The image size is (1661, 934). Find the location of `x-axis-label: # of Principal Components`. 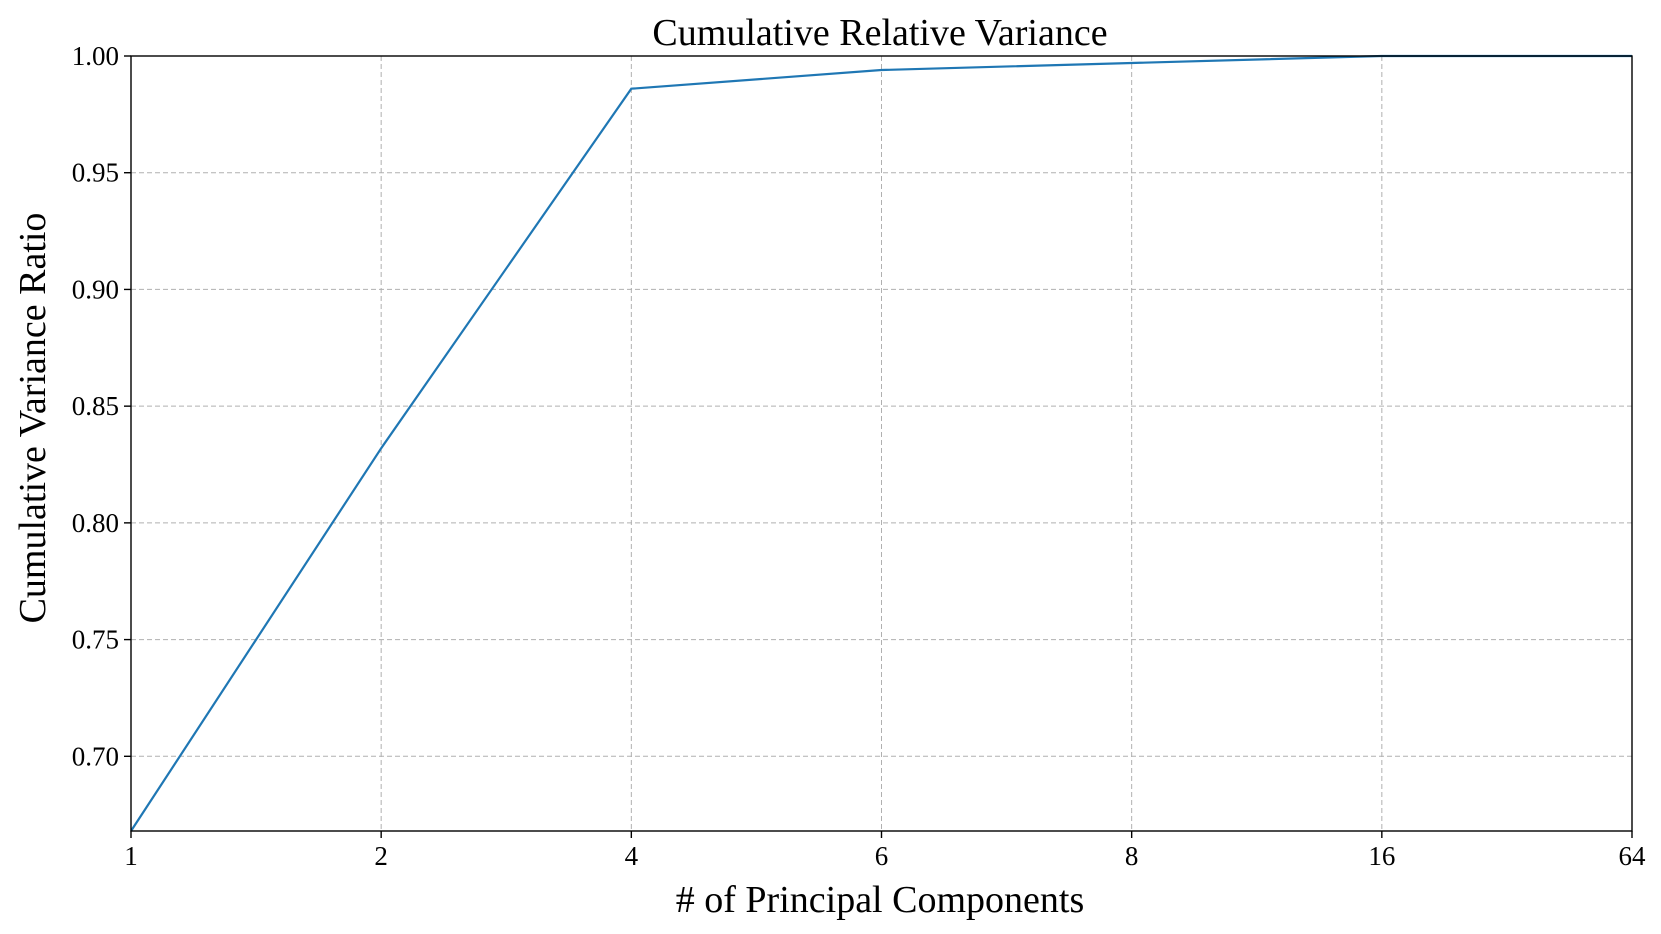

x-axis-label: # of Principal Components is located at coordinates (880, 900).